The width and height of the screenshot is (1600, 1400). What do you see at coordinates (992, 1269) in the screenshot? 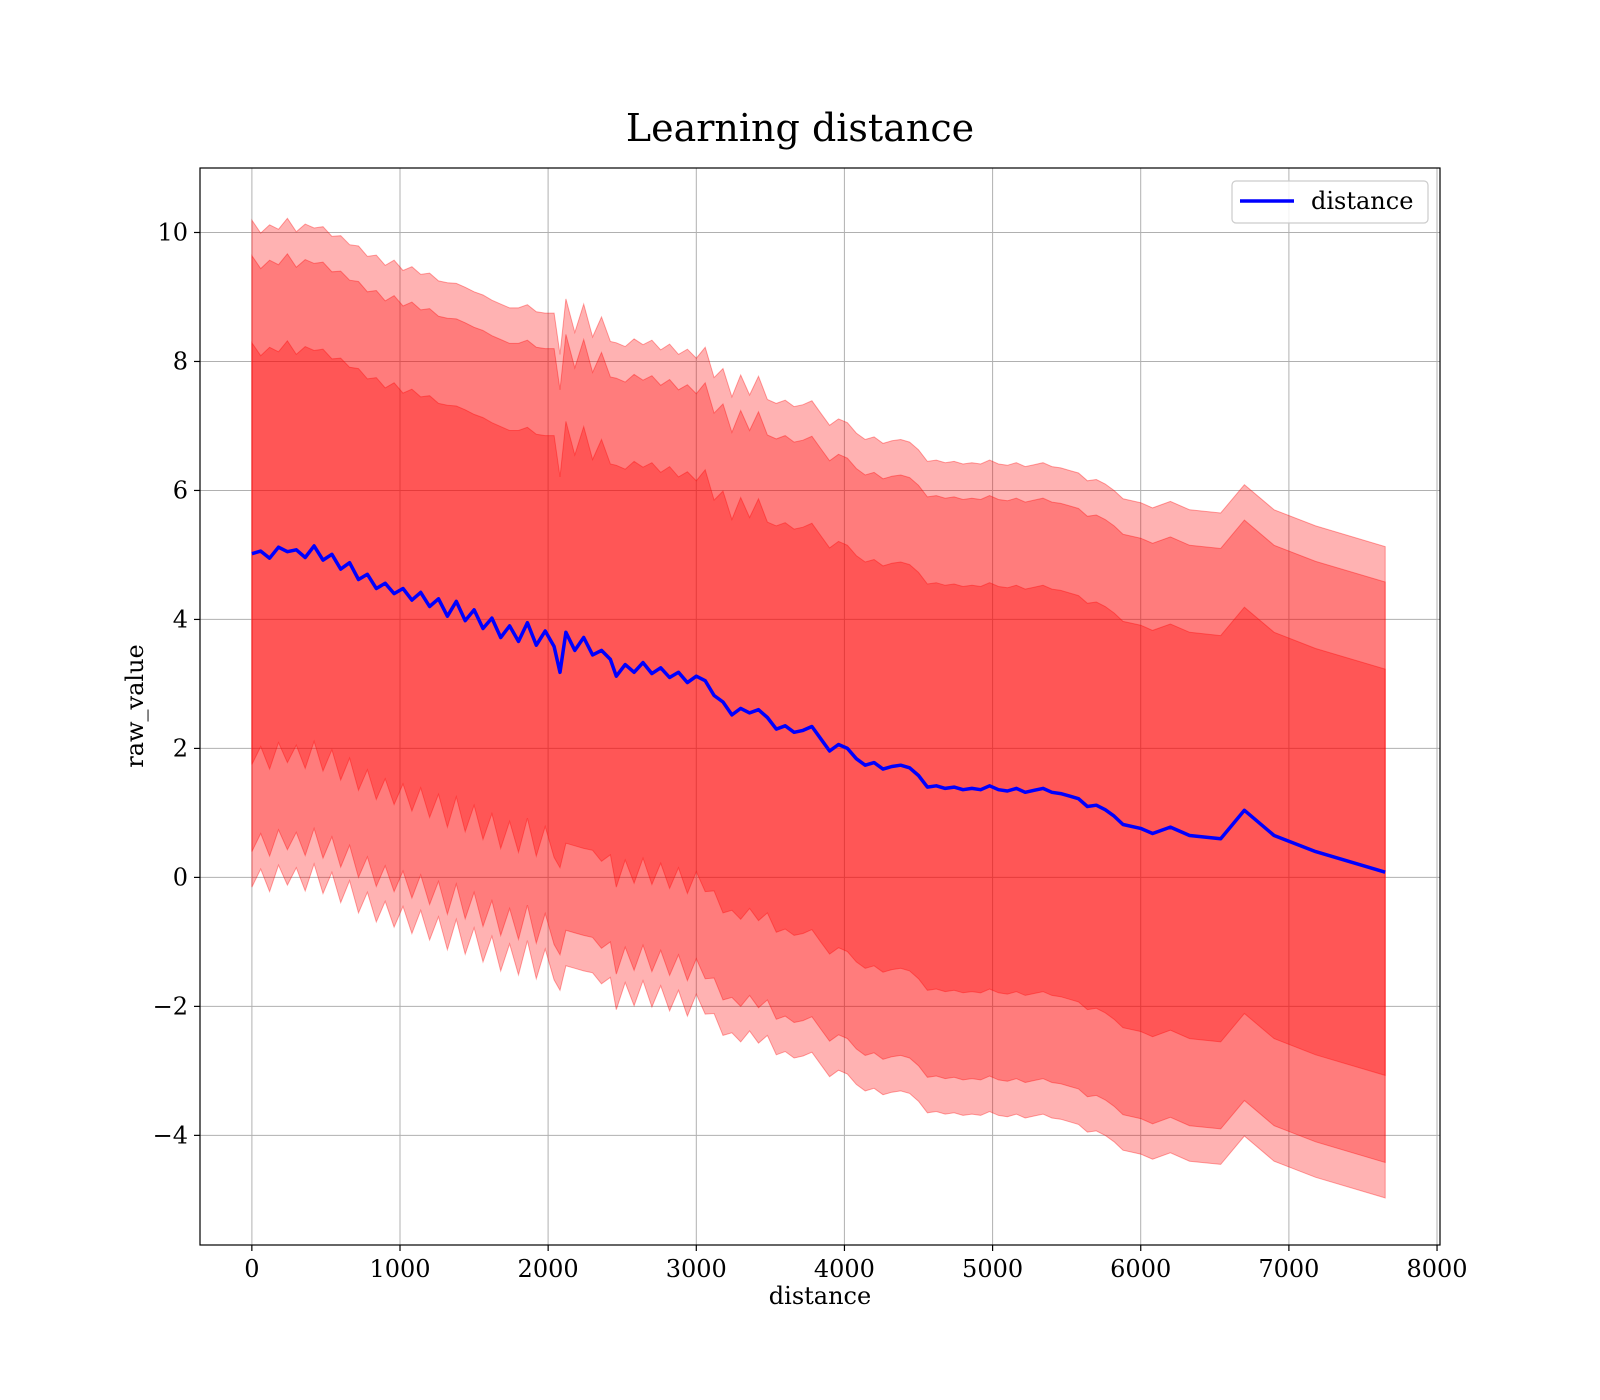
I see `x-tick-label: 5000` at bounding box center [992, 1269].